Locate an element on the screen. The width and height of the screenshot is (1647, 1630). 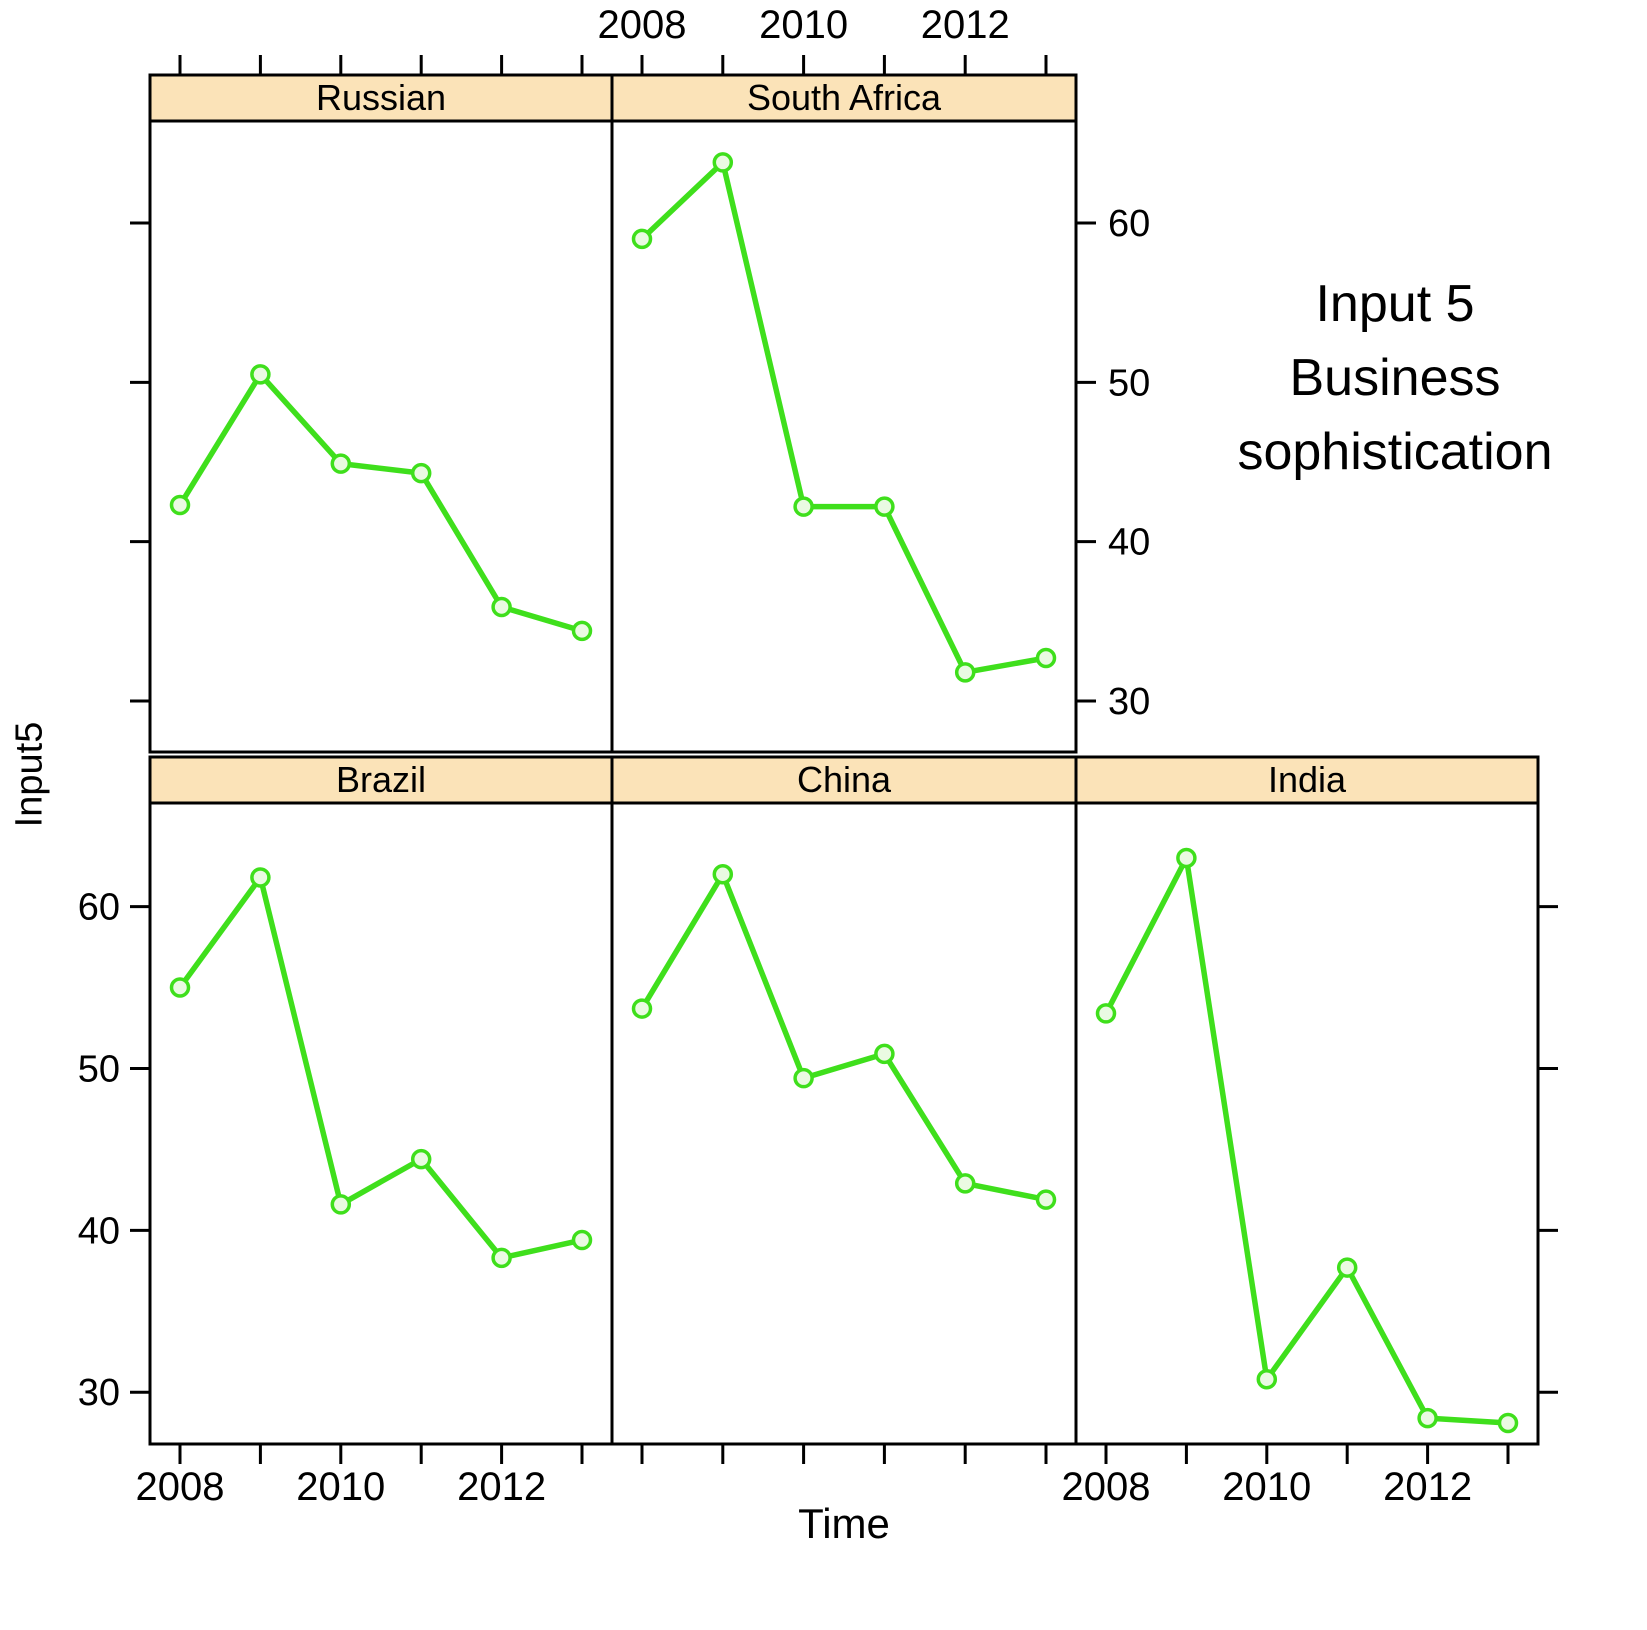
series-line-south-africa is located at coordinates (844, 417).